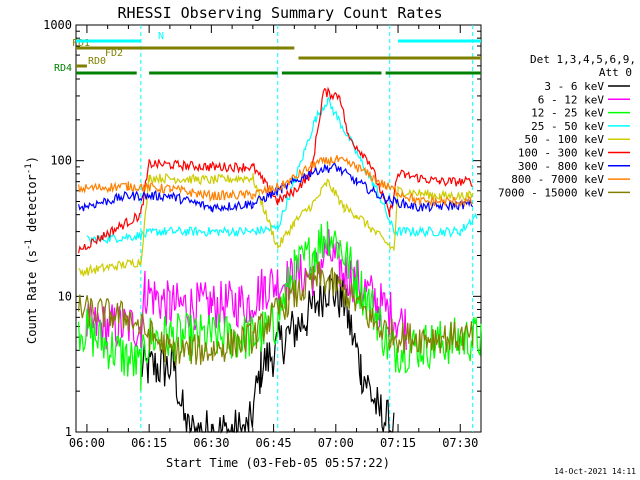 Image resolution: width=640 pixels, height=480 pixels. Describe the element at coordinates (274, 443) in the screenshot. I see `x-tick-label: 06:45` at that location.